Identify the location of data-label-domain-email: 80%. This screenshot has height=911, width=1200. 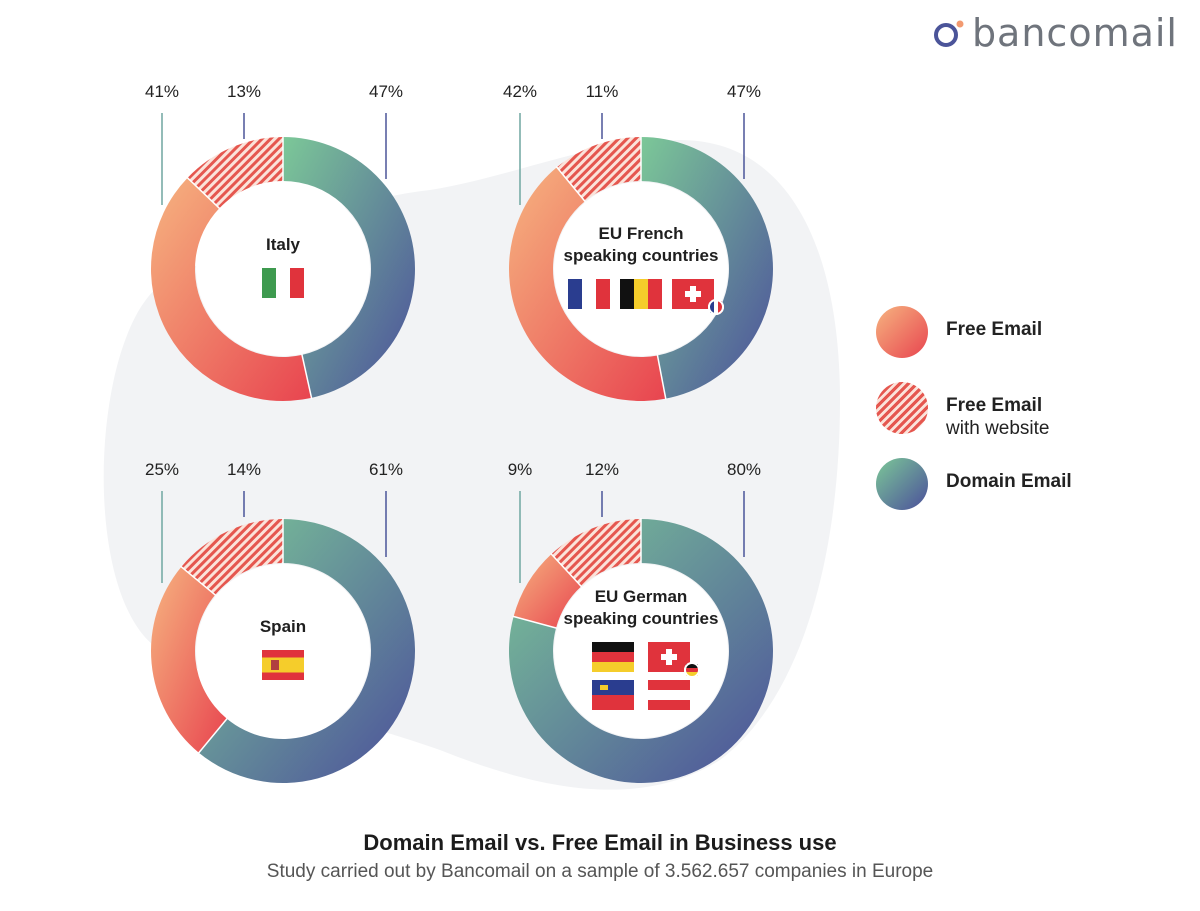
(744, 469).